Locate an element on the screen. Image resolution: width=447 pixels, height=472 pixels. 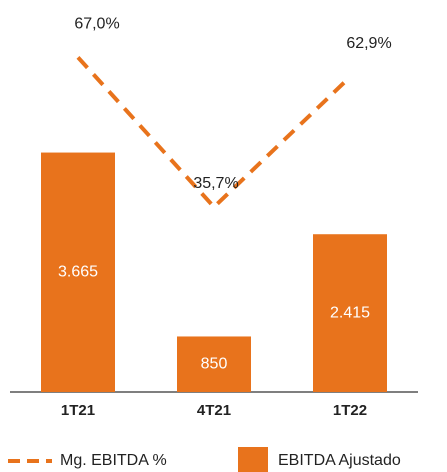
x-tick-label: 4T21 is located at coordinates (214, 410).